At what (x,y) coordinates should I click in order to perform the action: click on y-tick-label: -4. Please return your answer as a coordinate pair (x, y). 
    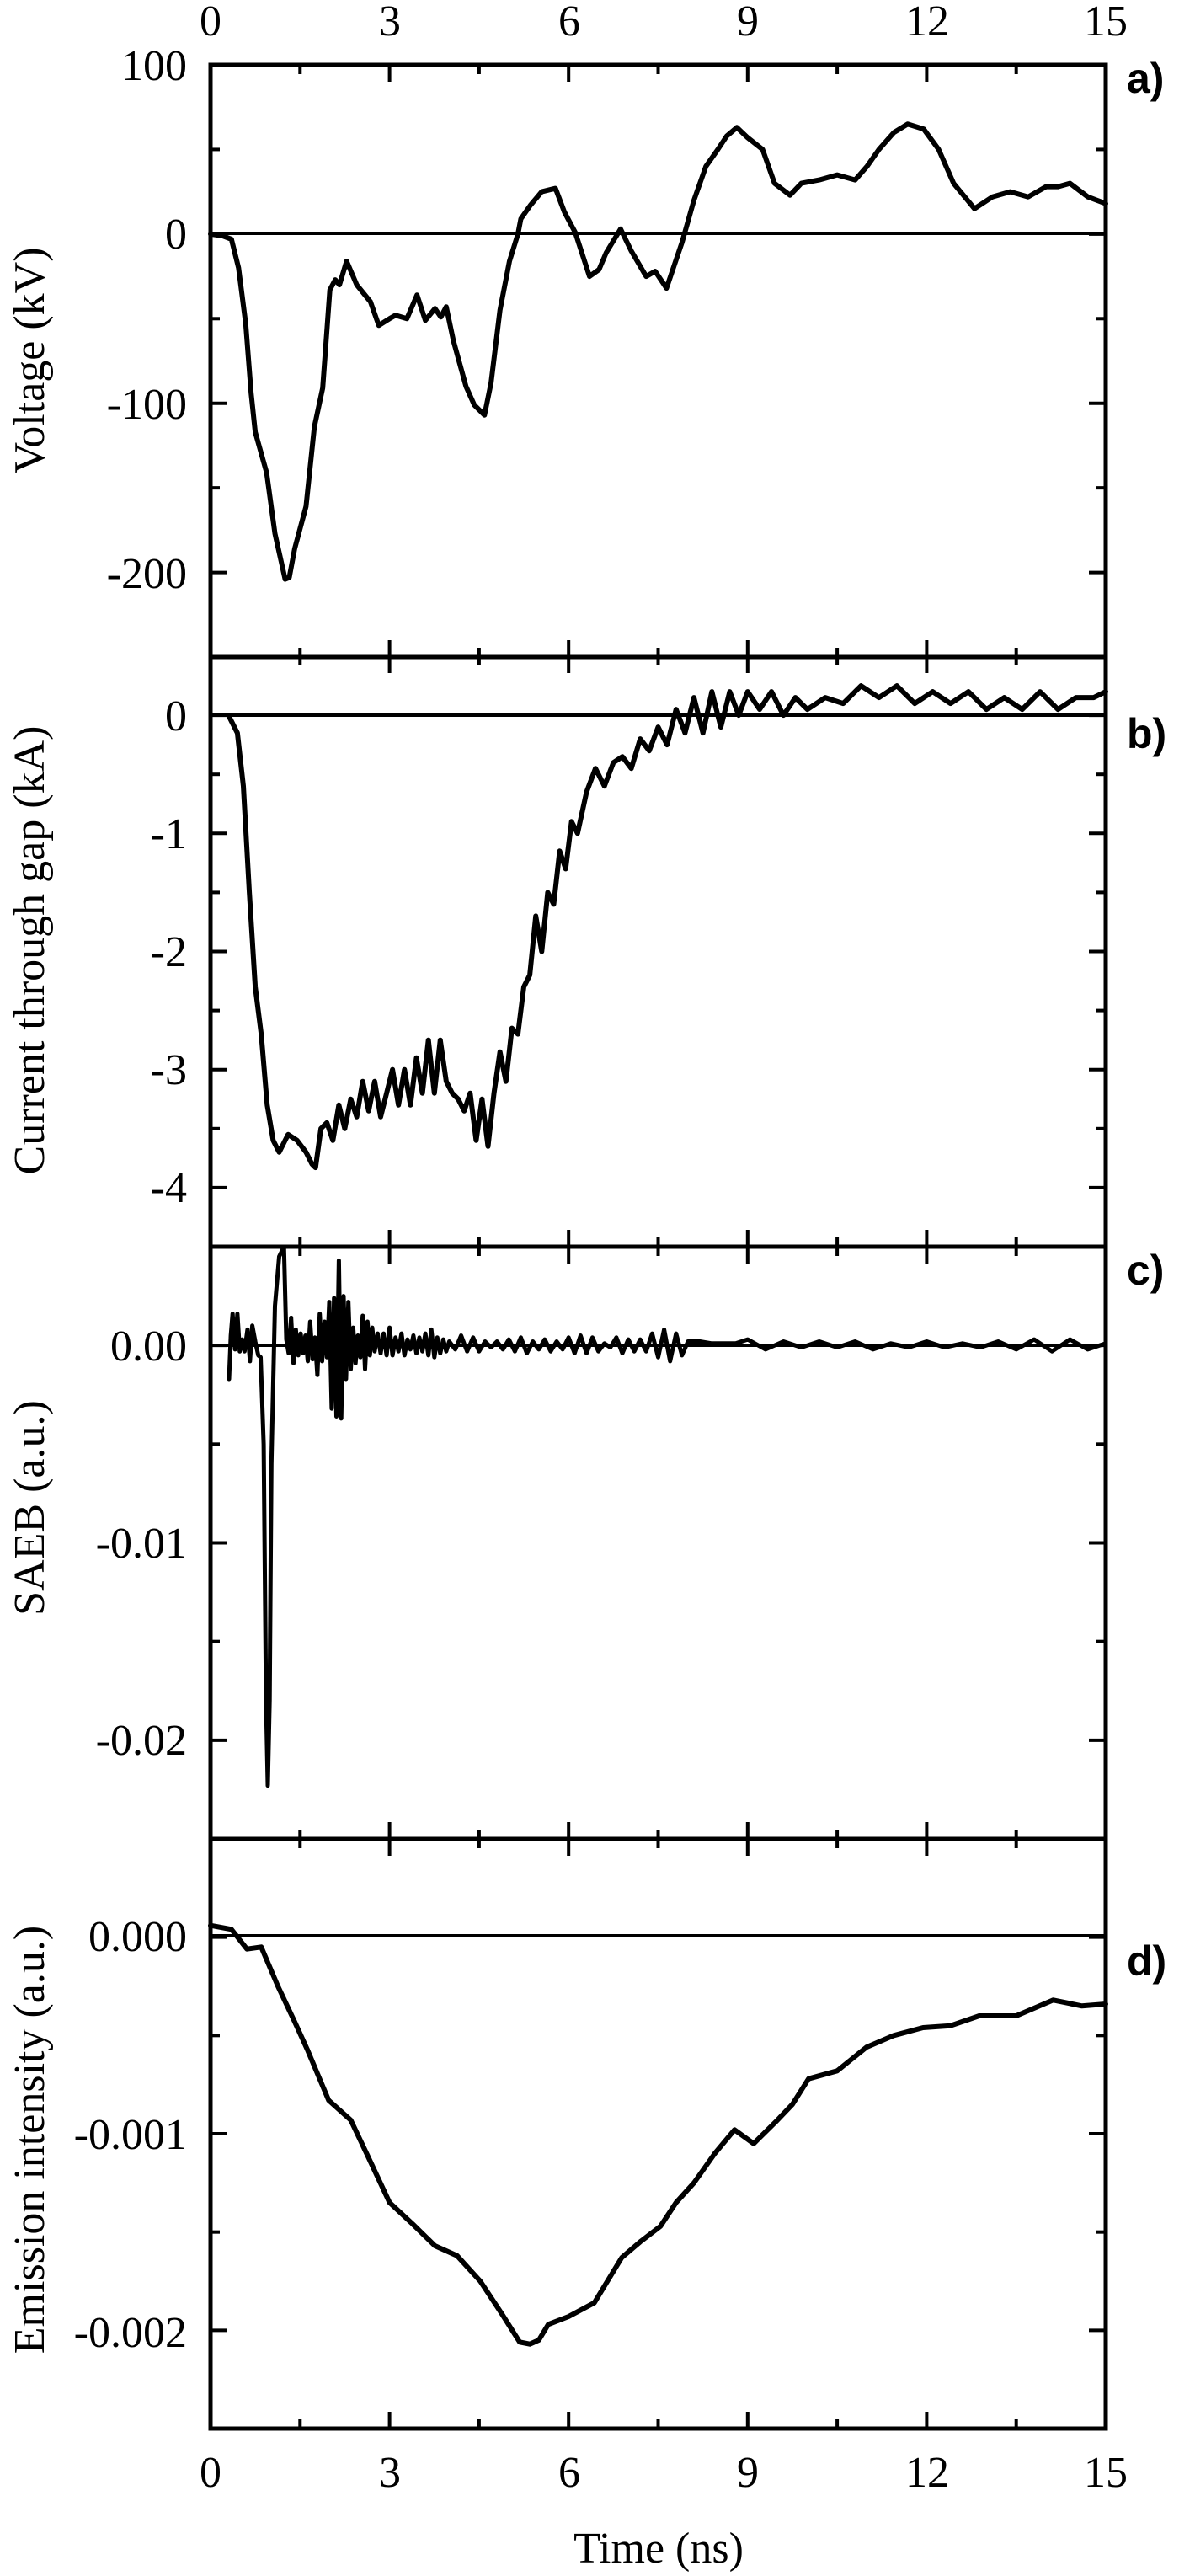
    Looking at the image, I should click on (169, 1188).